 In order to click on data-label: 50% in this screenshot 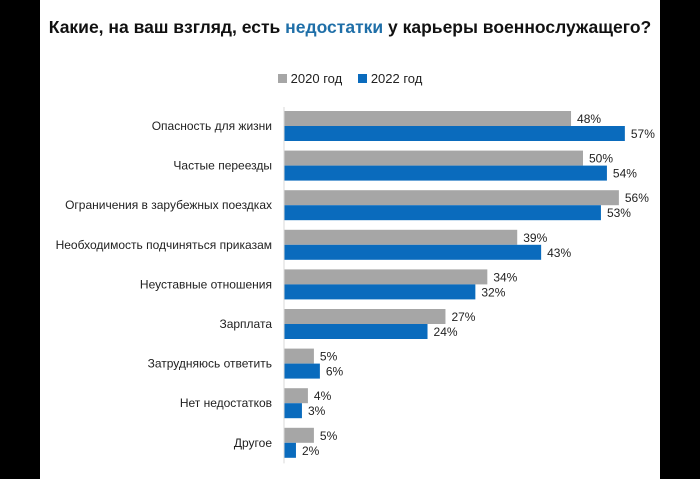, I will do `click(601, 159)`.